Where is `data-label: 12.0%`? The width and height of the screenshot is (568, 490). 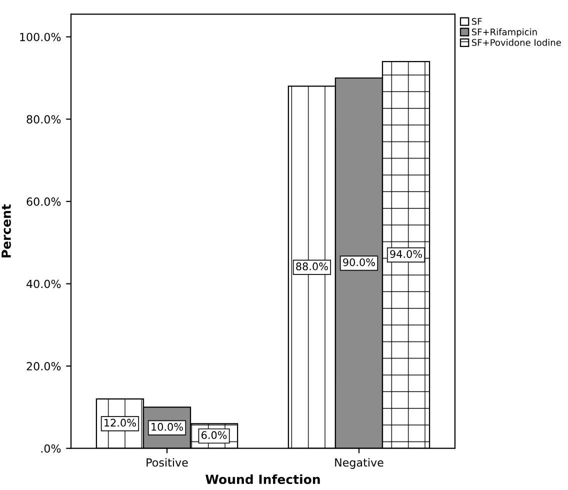
data-label: 12.0% is located at coordinates (120, 422).